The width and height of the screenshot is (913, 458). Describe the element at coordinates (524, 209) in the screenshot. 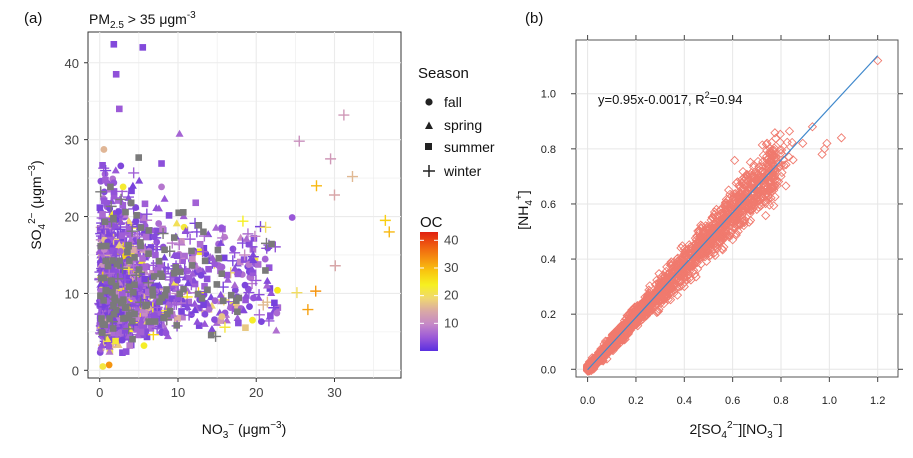

I see `panel-b-y-axis-label: [NH4+]` at that location.